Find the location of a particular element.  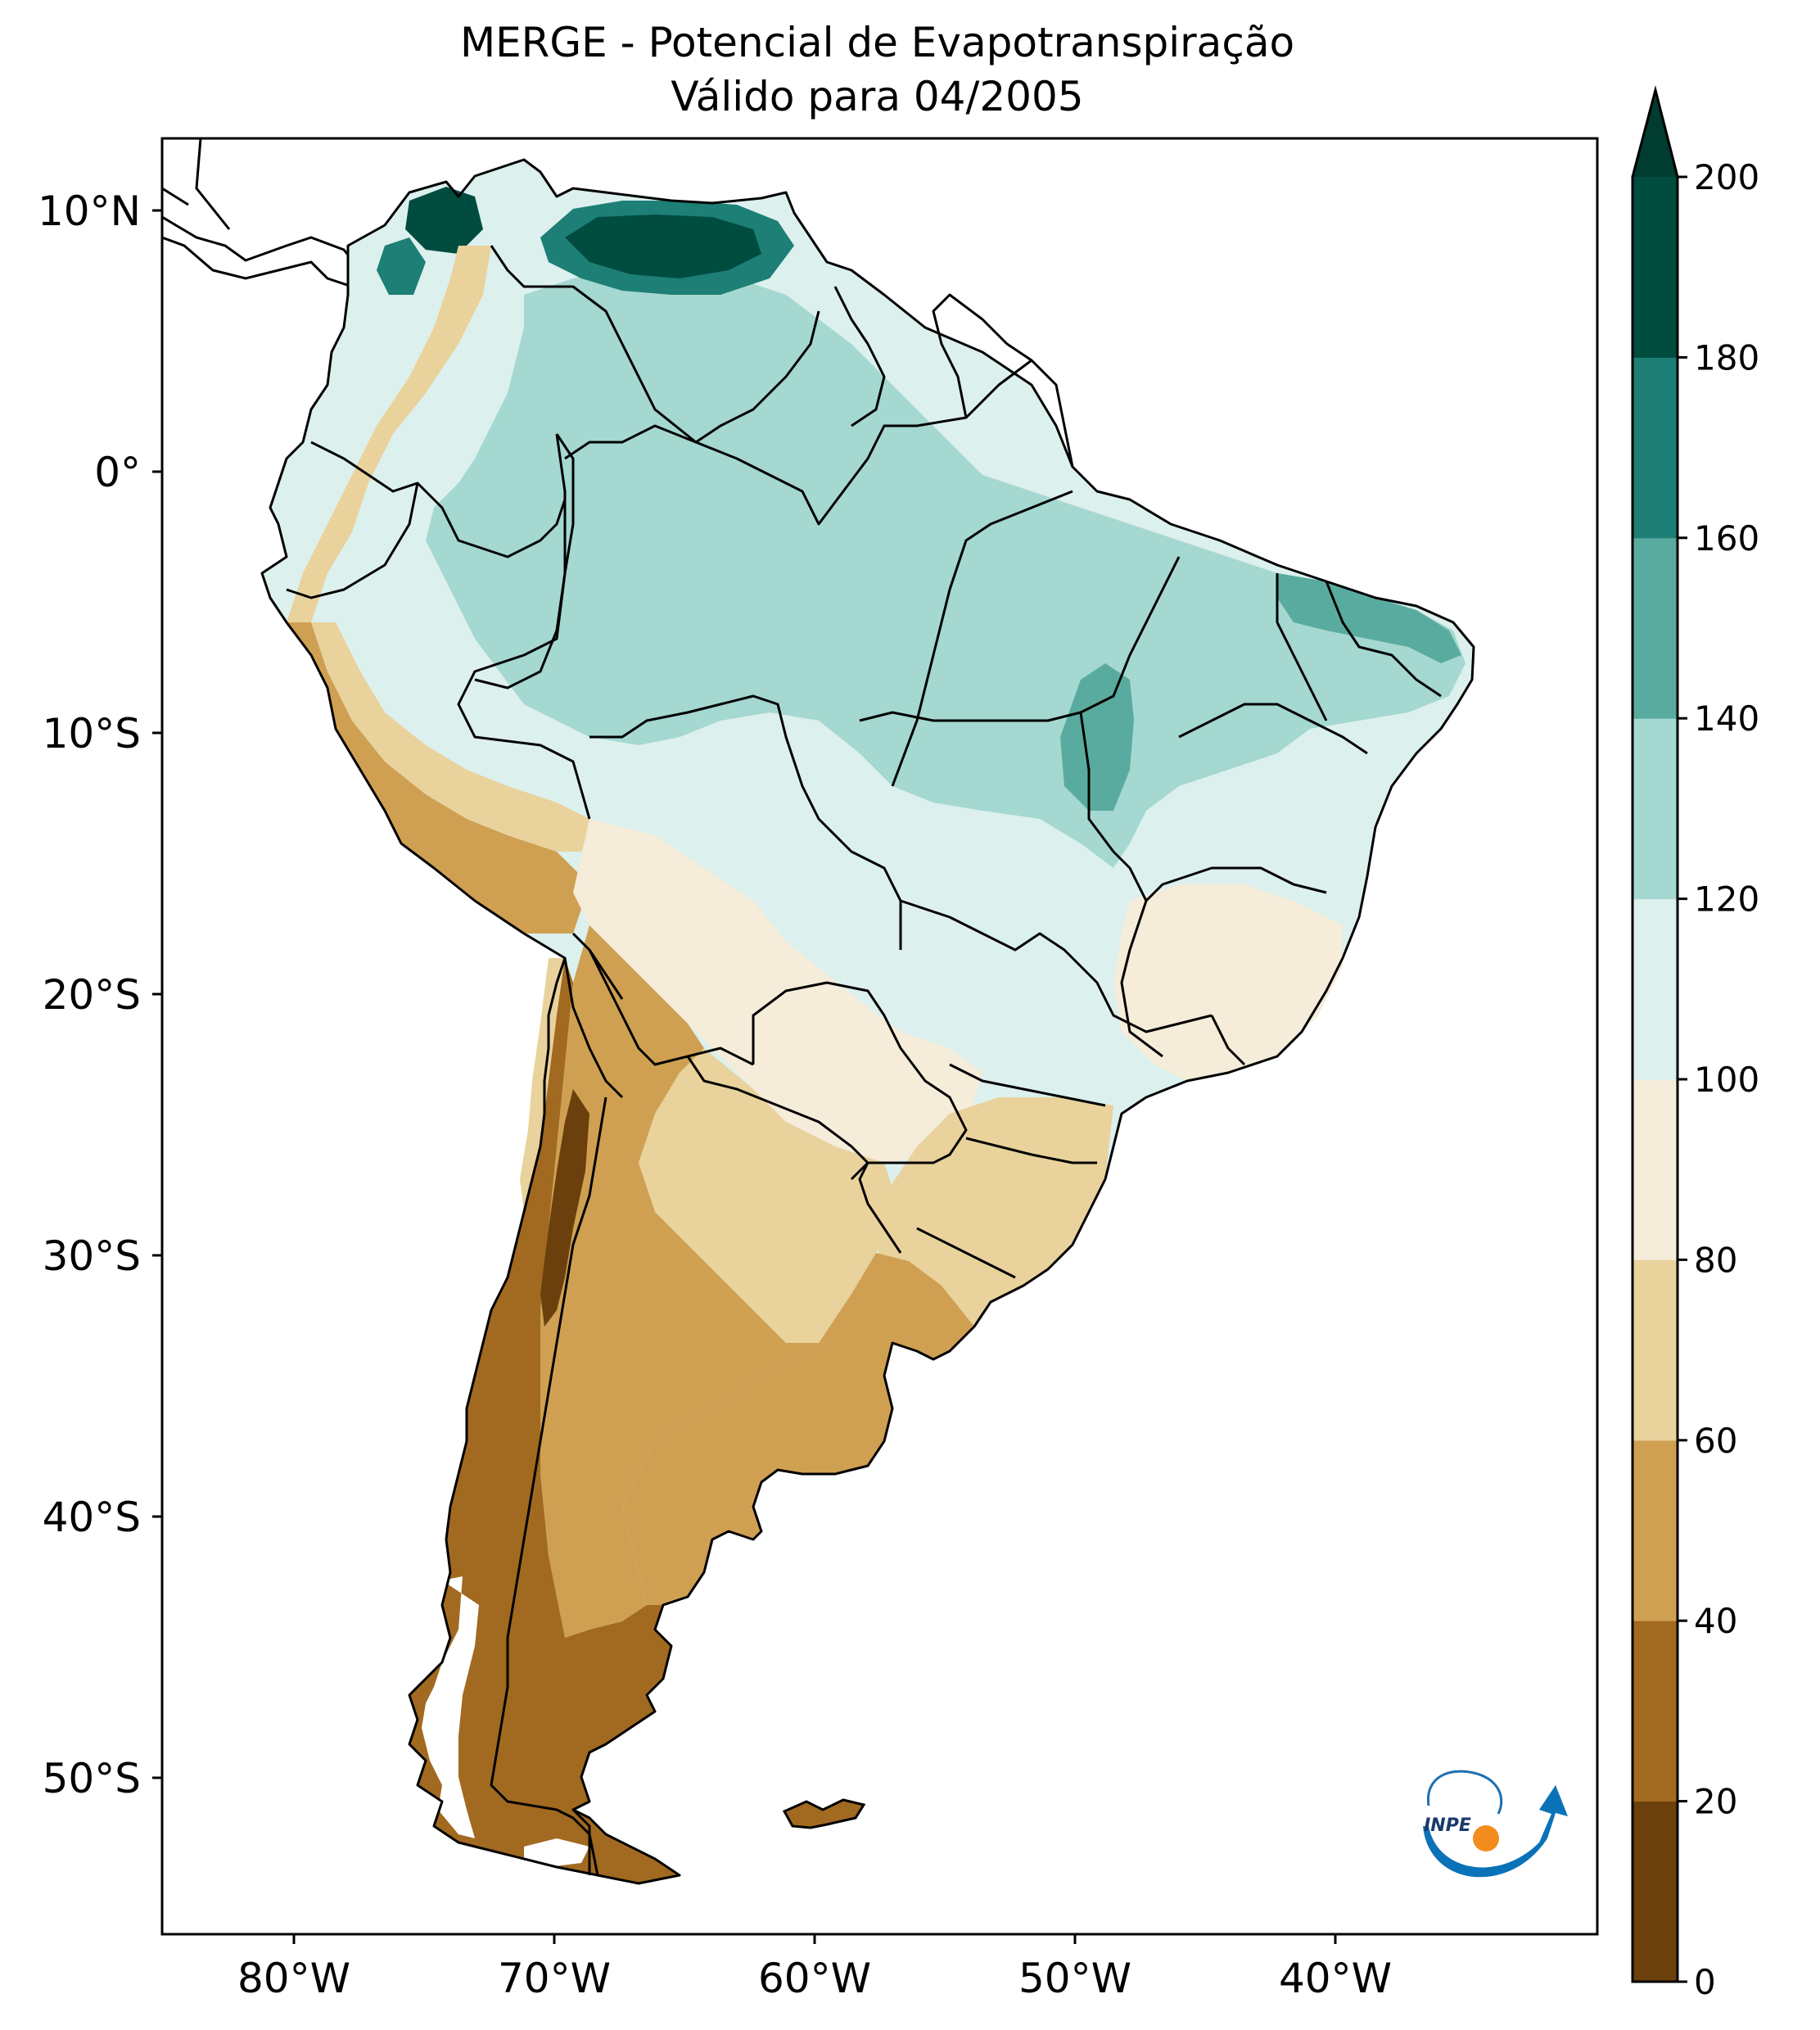

map-subtitle: Válido para 04/2005 is located at coordinates (878, 96).